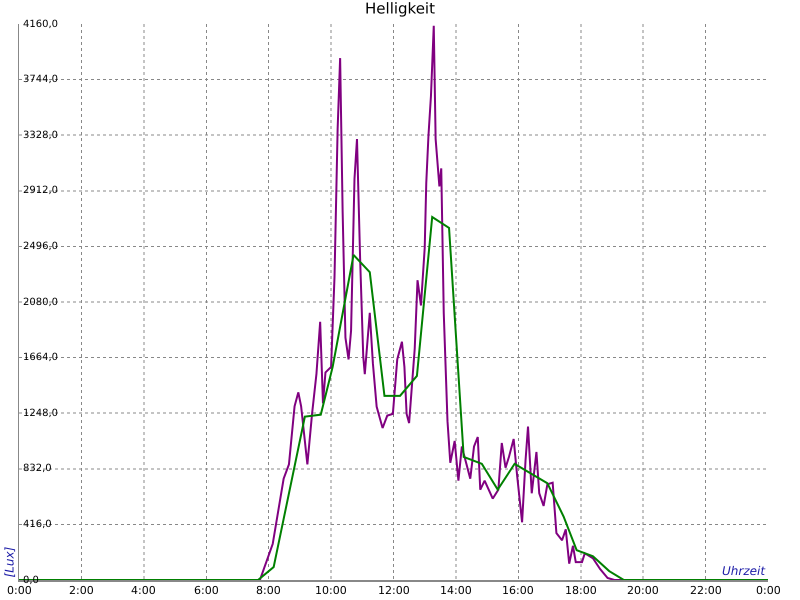 The height and width of the screenshot is (600, 800). Describe the element at coordinates (518, 590) in the screenshot. I see `x-tick-label: 16:00` at that location.